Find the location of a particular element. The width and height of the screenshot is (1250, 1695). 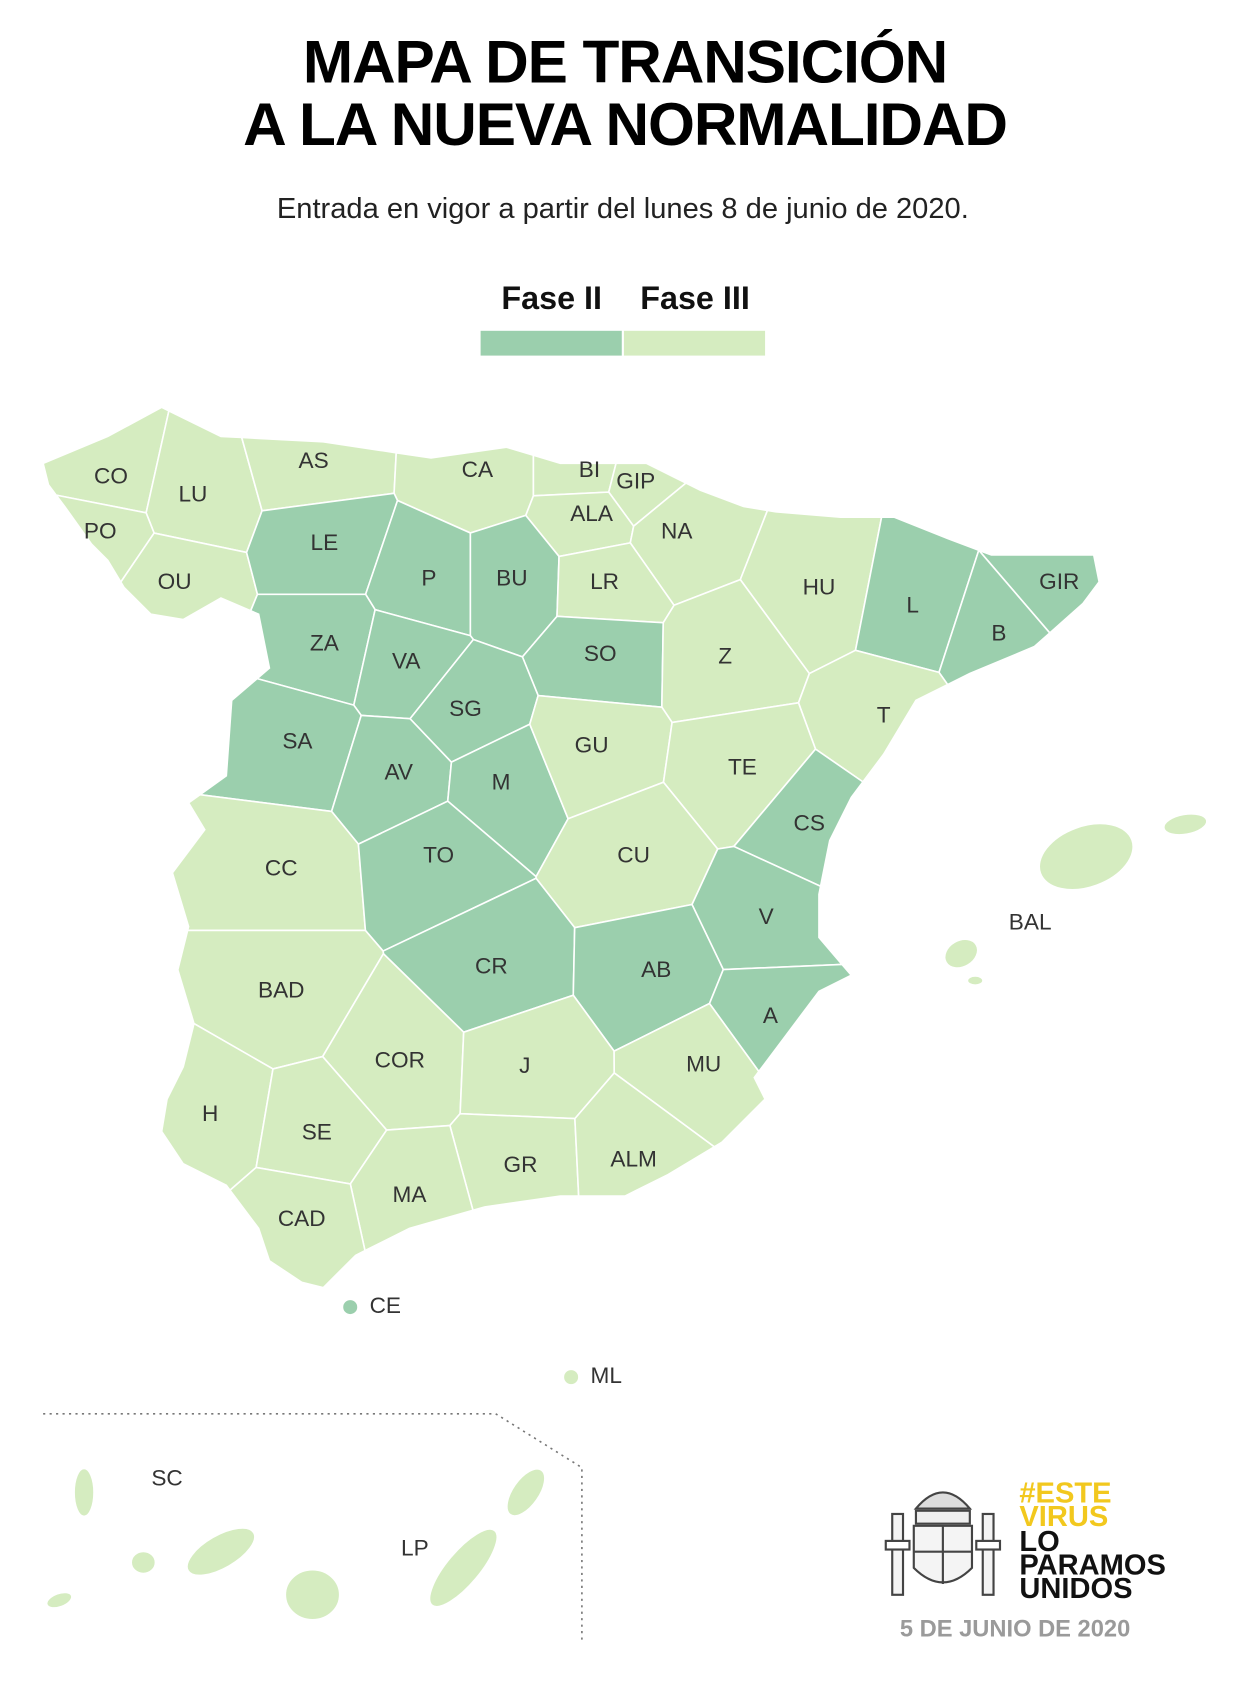

province-label: COR is located at coordinates (400, 1059).